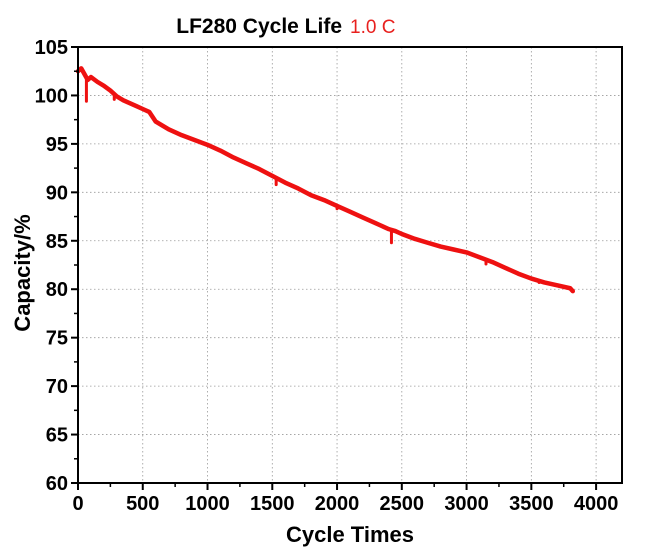  Describe the element at coordinates (57, 387) in the screenshot. I see `y-tick-label: 70` at that location.